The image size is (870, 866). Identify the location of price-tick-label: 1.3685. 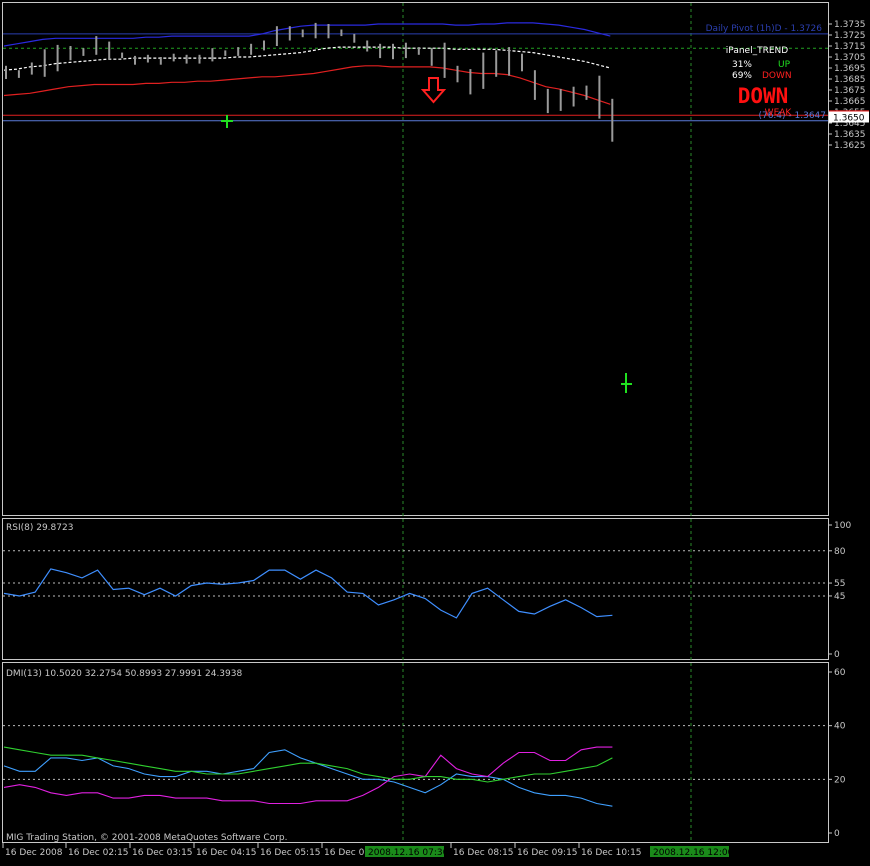
(850, 80).